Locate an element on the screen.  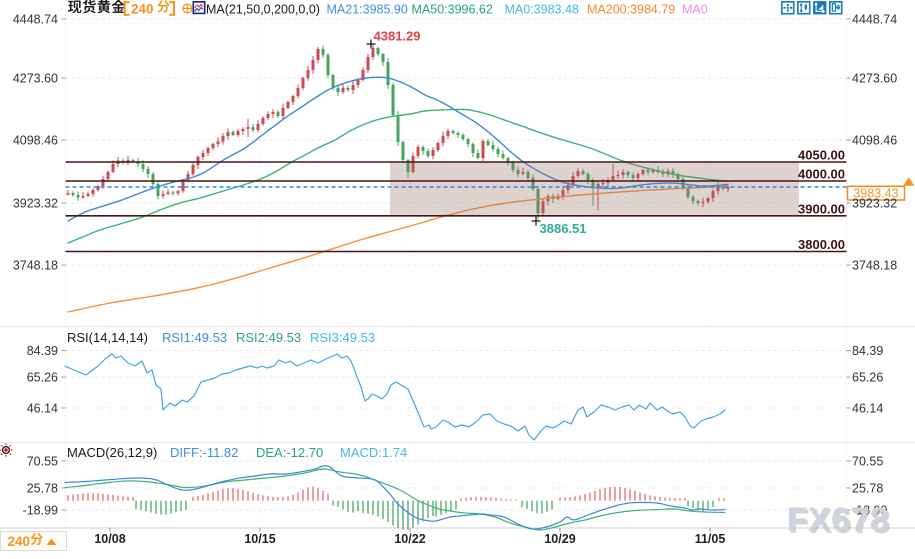
svg-text: 10/29 is located at coordinates (559, 539).